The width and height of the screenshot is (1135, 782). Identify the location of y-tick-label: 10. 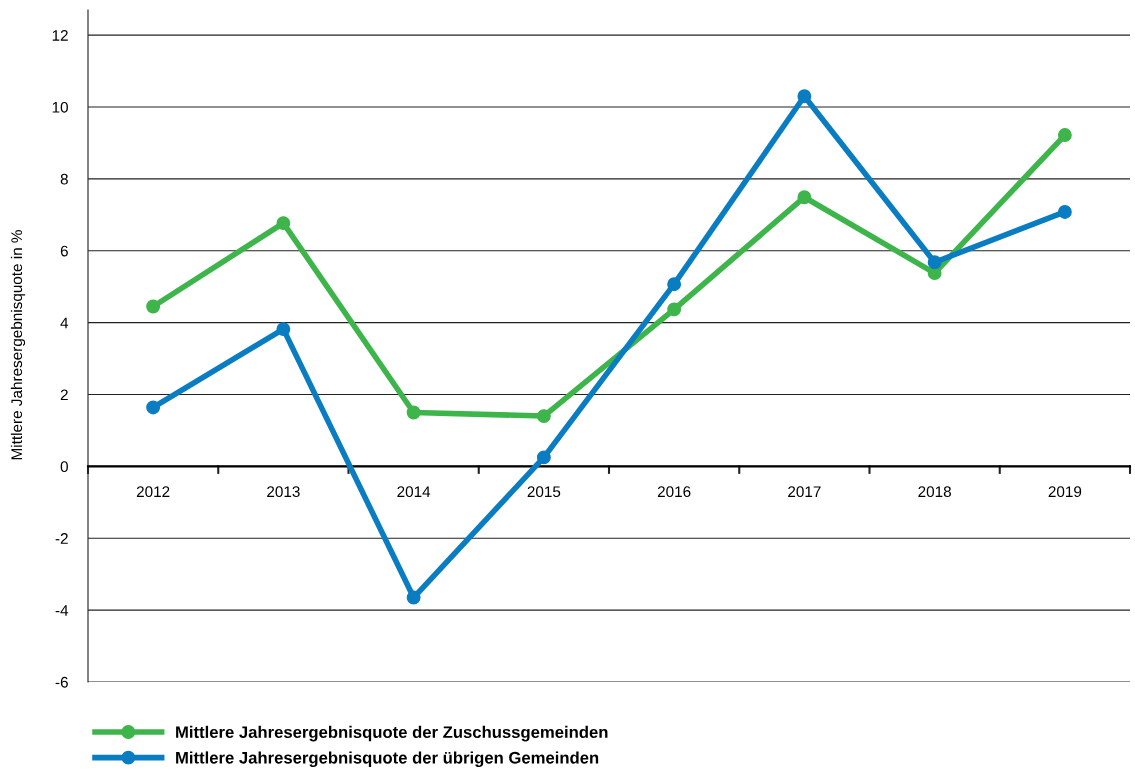
(60, 107).